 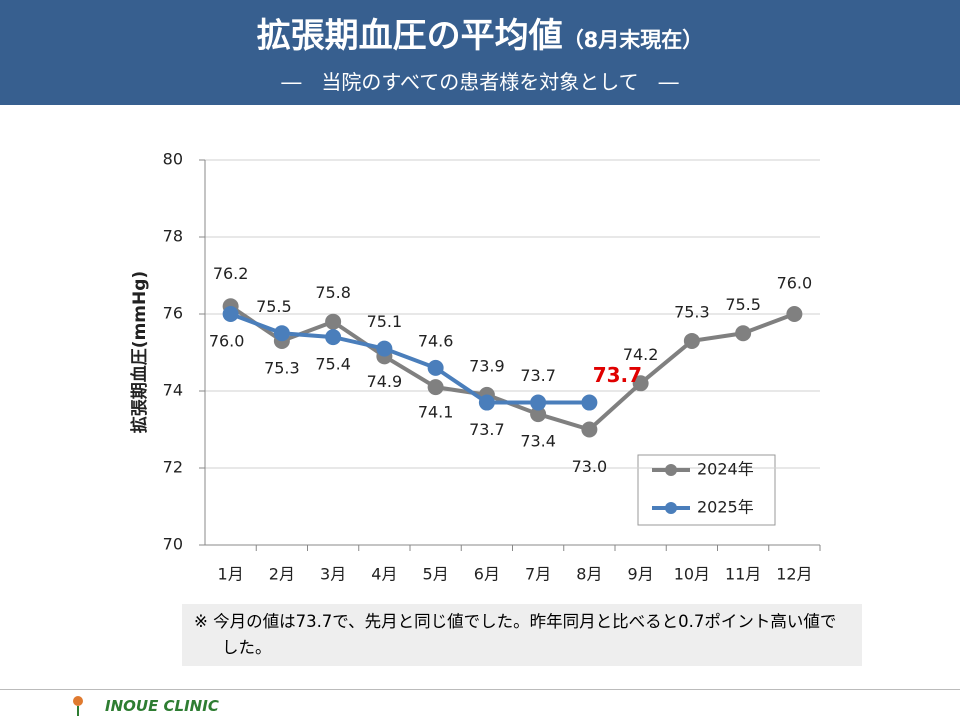 What do you see at coordinates (692, 574) in the screenshot?
I see `x-tick-label: 10月` at bounding box center [692, 574].